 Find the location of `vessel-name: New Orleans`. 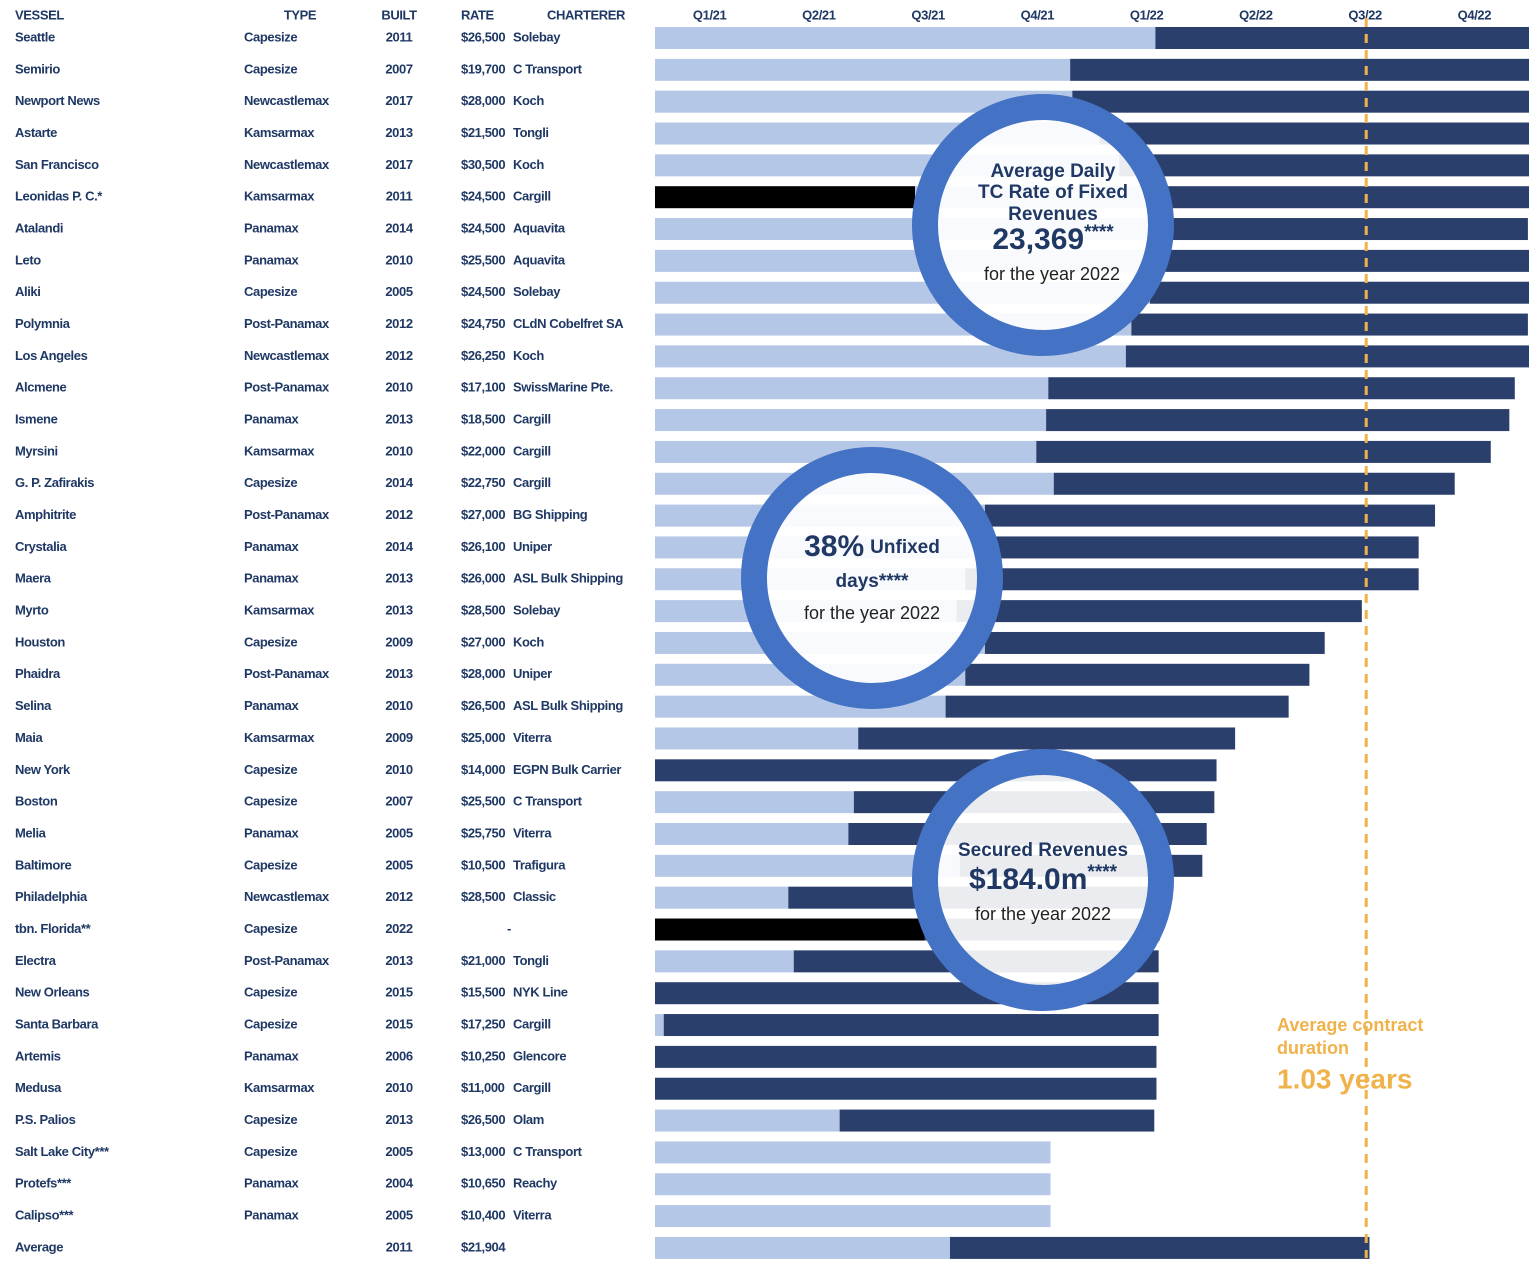

vessel-name: New Orleans is located at coordinates (52, 992).